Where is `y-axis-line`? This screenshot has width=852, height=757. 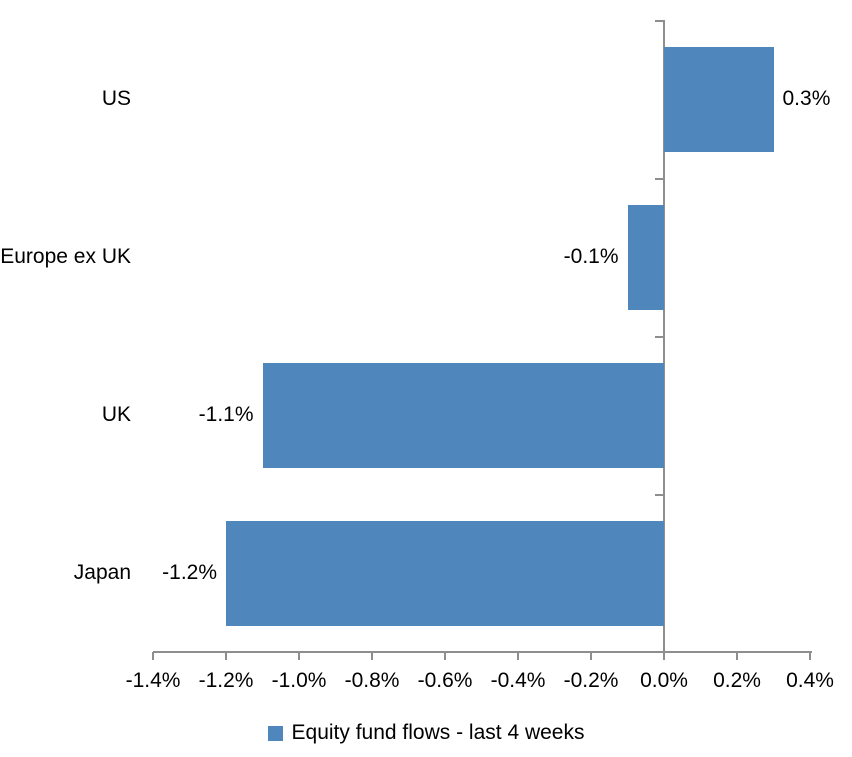
y-axis-line is located at coordinates (664, 340).